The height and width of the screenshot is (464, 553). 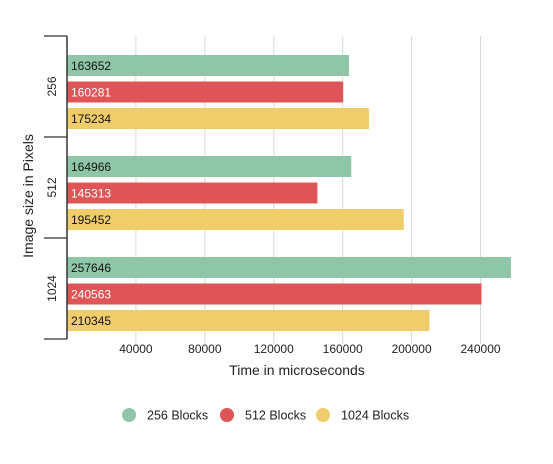 I want to click on bar-value-label: 164966, so click(x=91, y=167).